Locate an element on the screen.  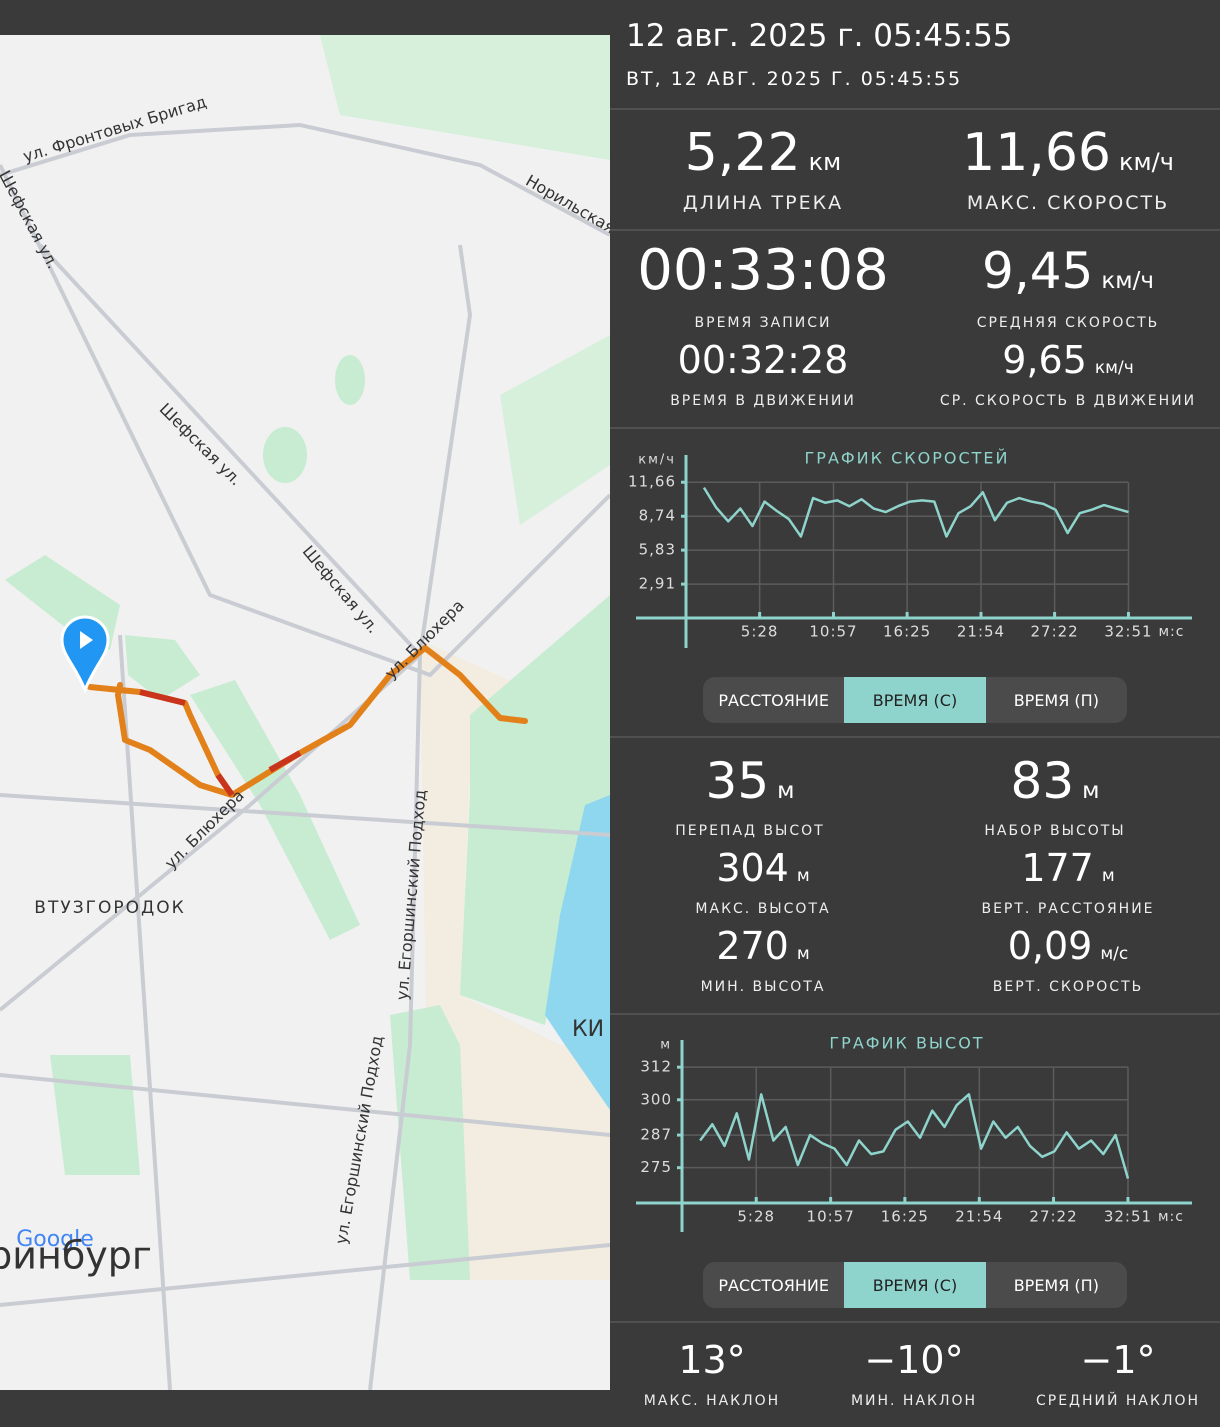
value: 83 is located at coordinates (1042, 781).